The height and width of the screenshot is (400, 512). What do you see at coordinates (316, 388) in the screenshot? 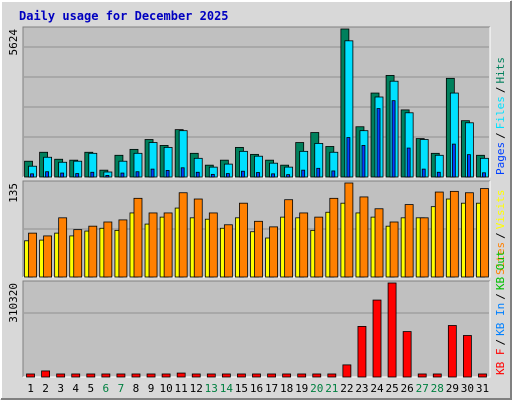
I see `x-tick-label: 20` at bounding box center [316, 388].